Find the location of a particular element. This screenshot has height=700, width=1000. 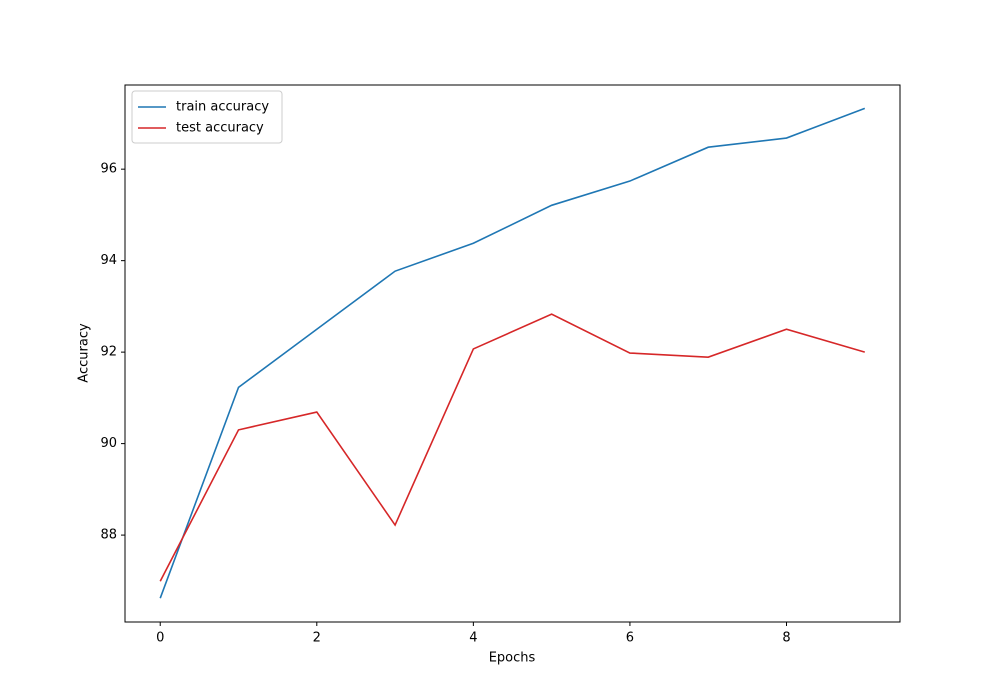

x-tick-label: 4 is located at coordinates (473, 638).